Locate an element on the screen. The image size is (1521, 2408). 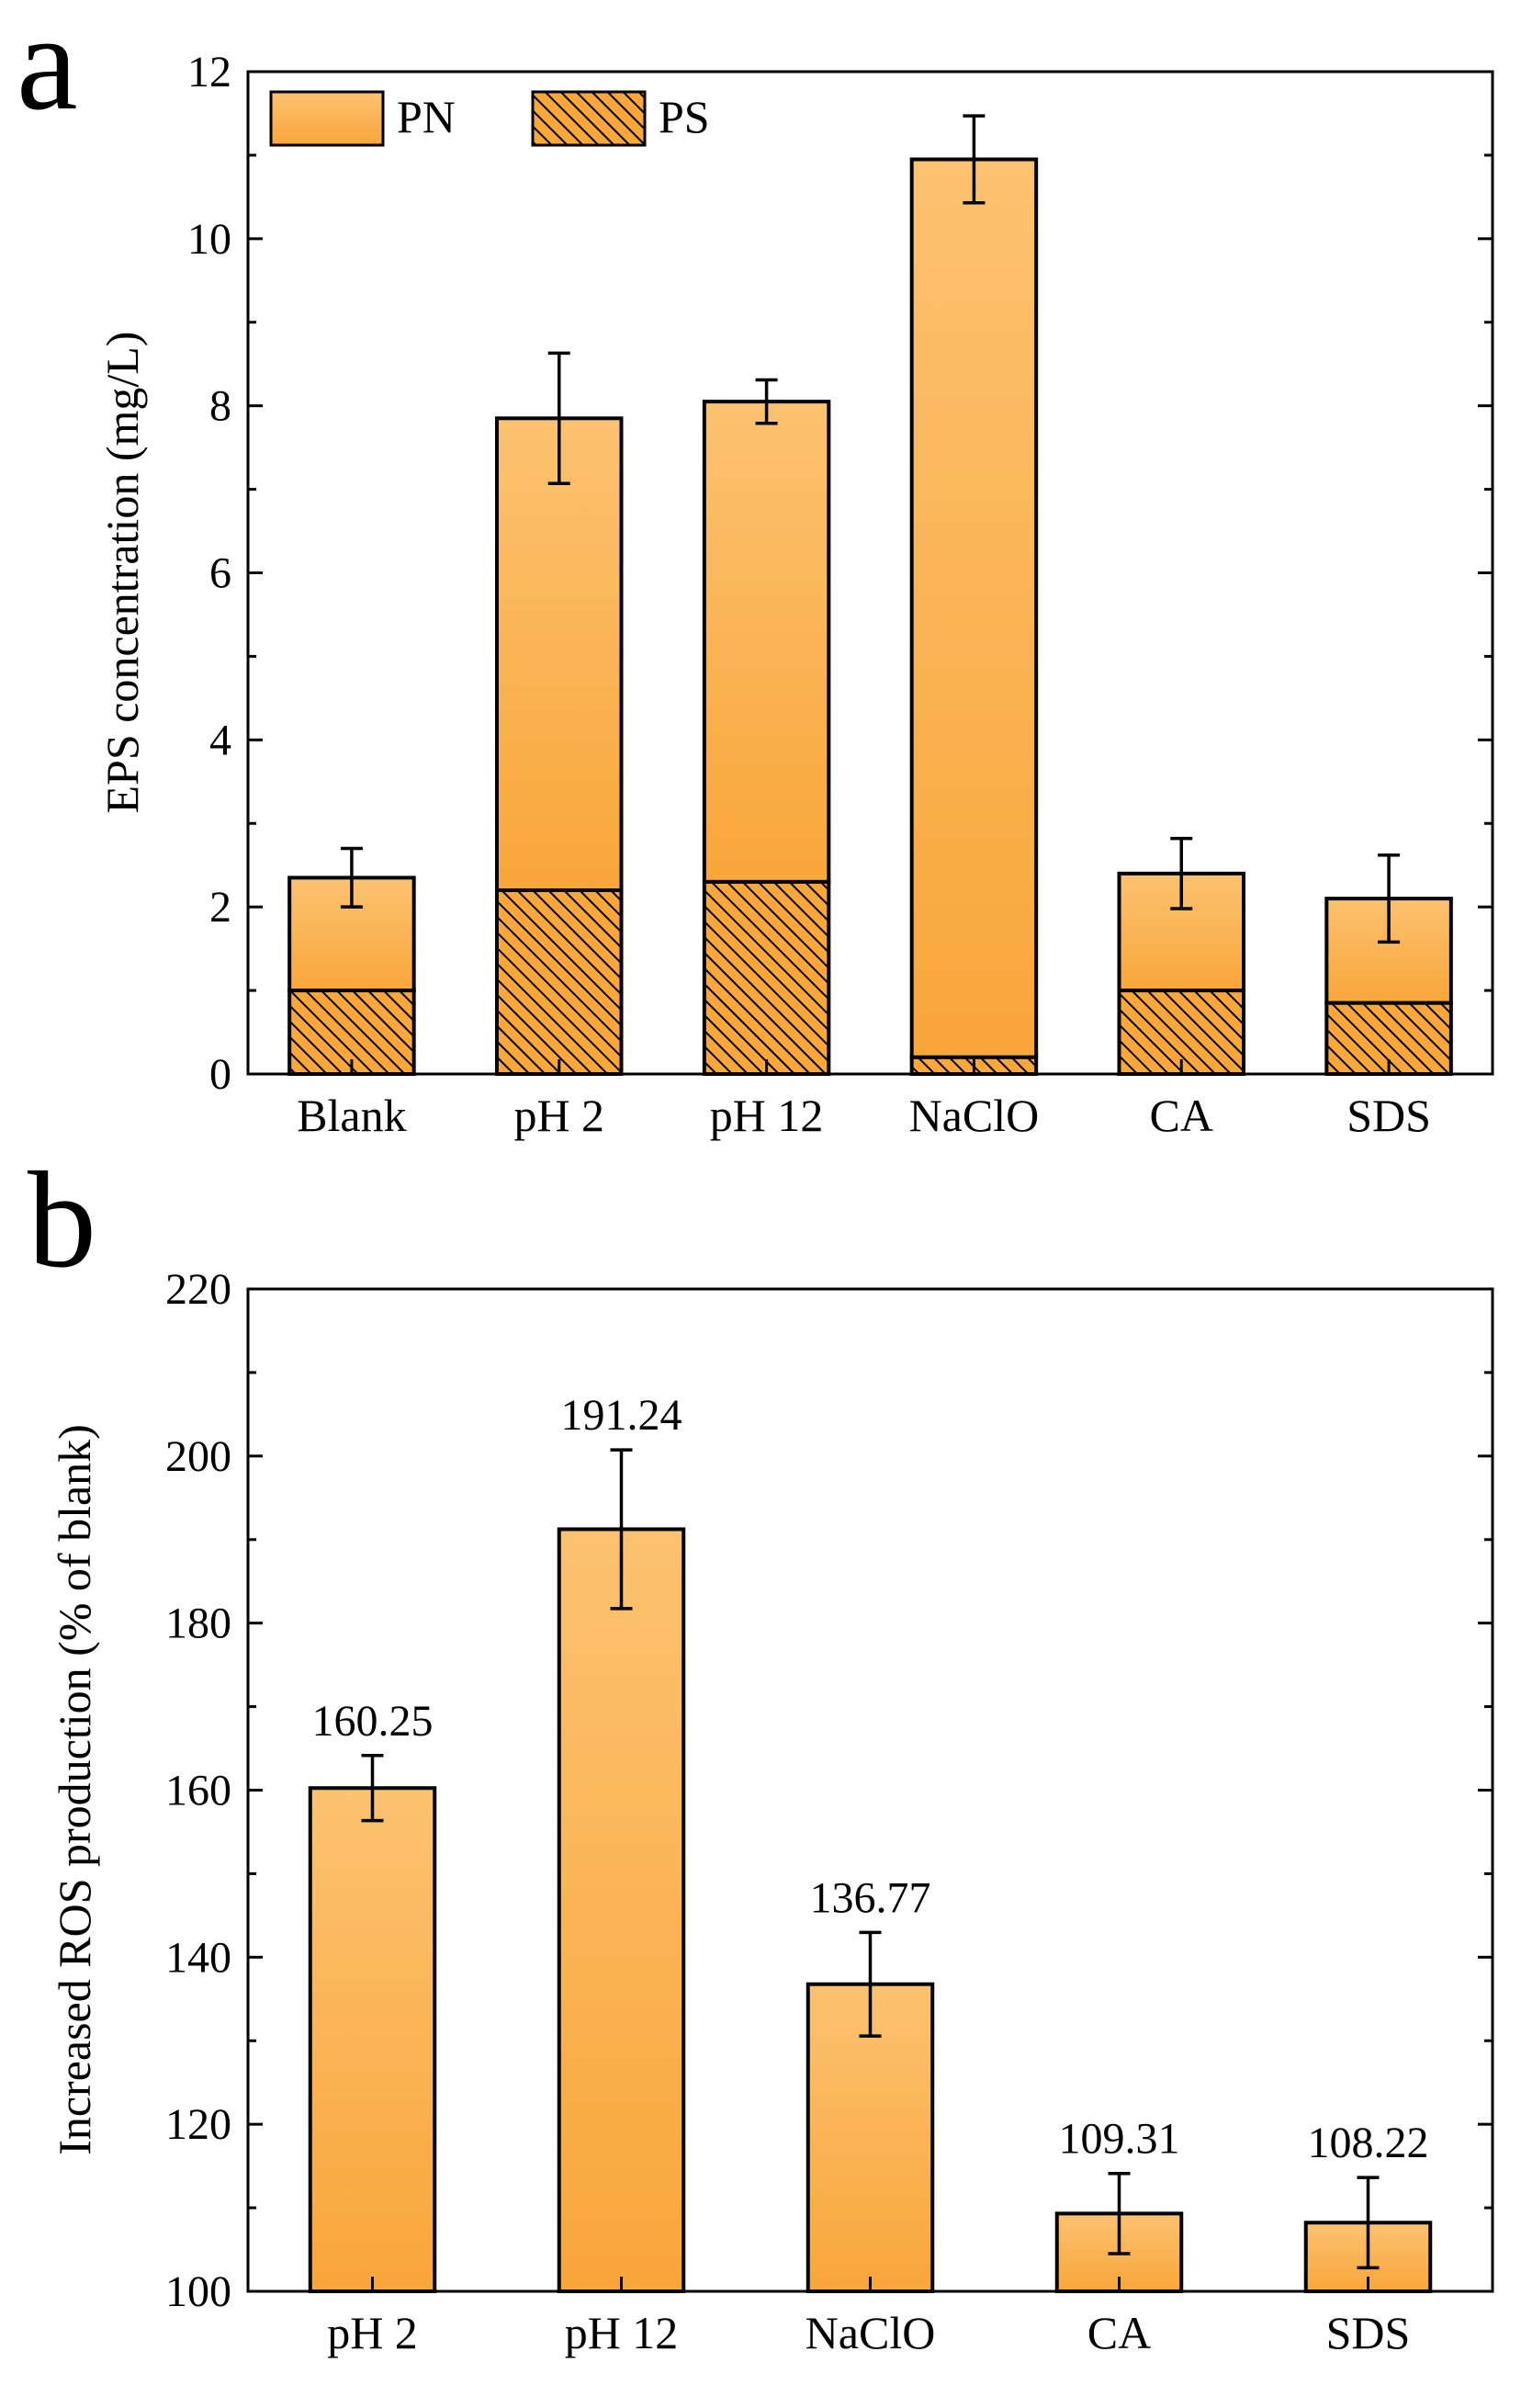
data-label-naclo: 136.77 is located at coordinates (870, 1898).